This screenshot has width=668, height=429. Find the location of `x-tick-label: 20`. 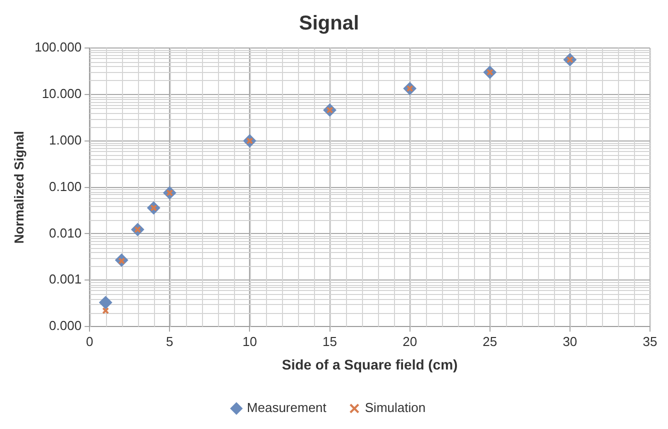

x-tick-label: 20 is located at coordinates (410, 341).